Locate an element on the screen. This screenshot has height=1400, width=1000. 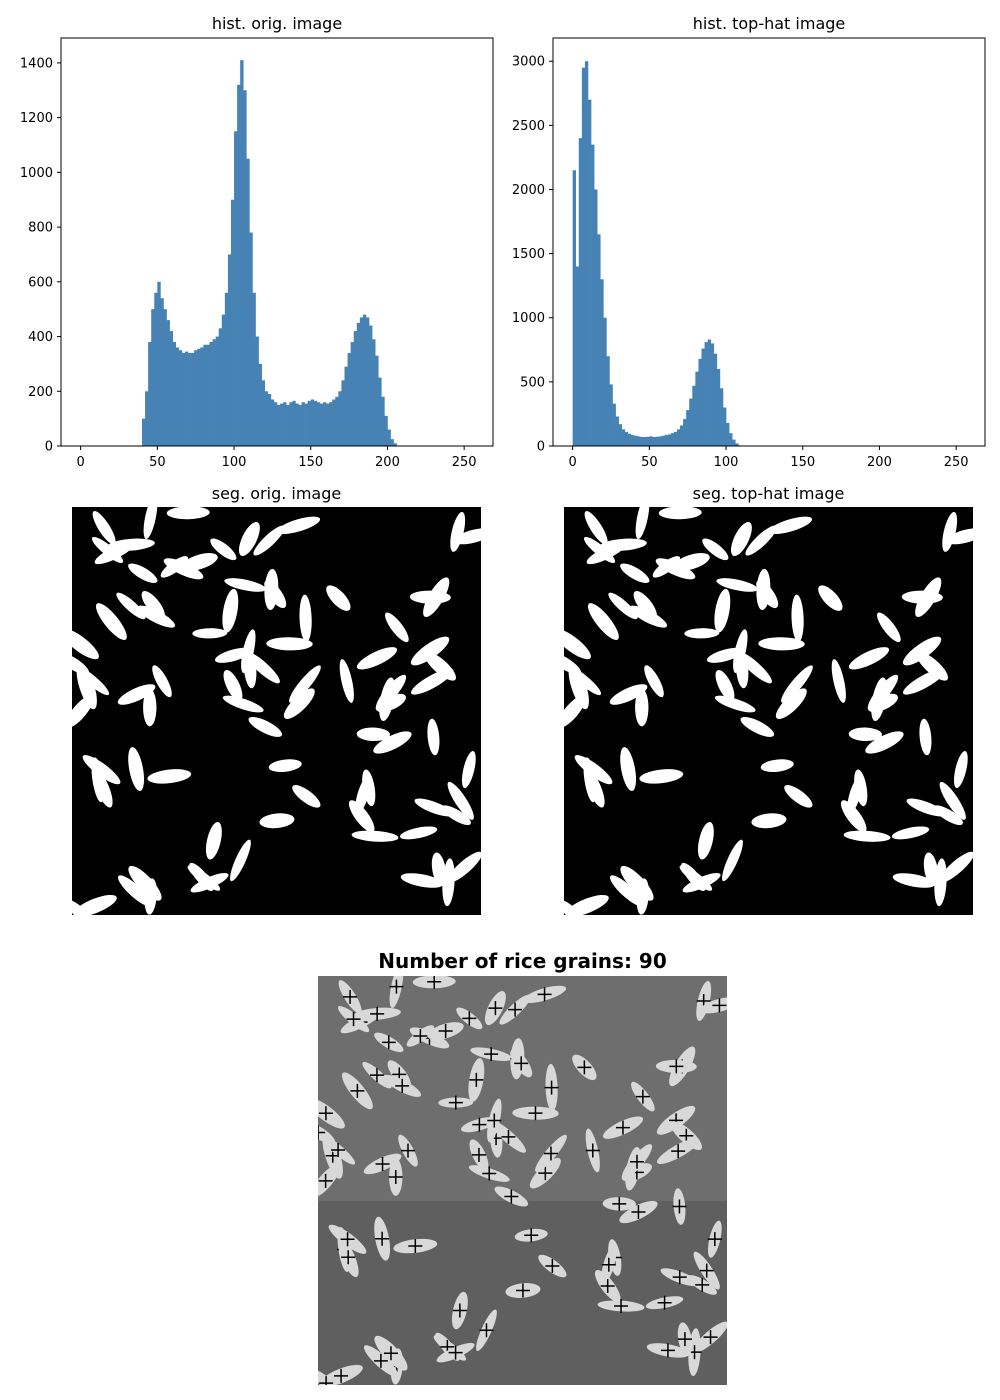
y-tick-label: 2000 is located at coordinates (528, 190).